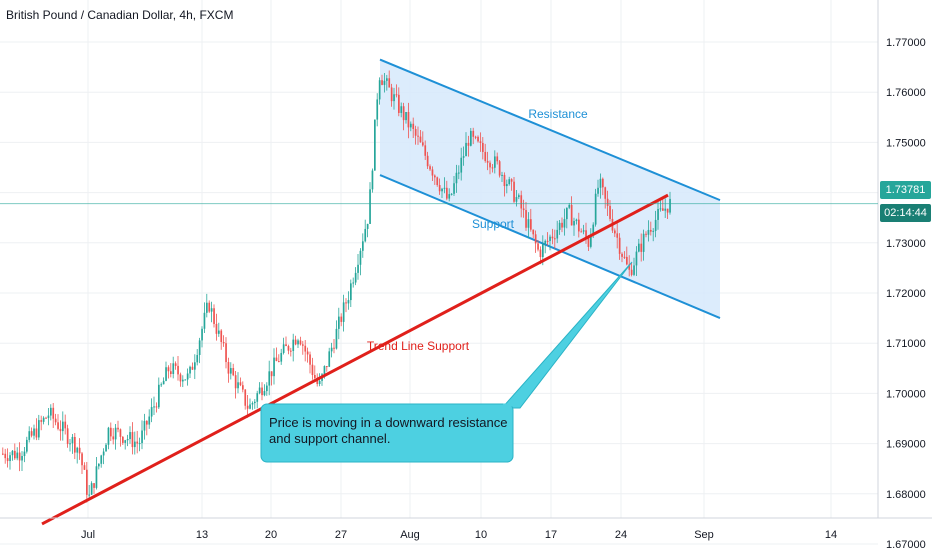 The width and height of the screenshot is (932, 550). What do you see at coordinates (493, 224) in the screenshot?
I see `support-label: Support` at bounding box center [493, 224].